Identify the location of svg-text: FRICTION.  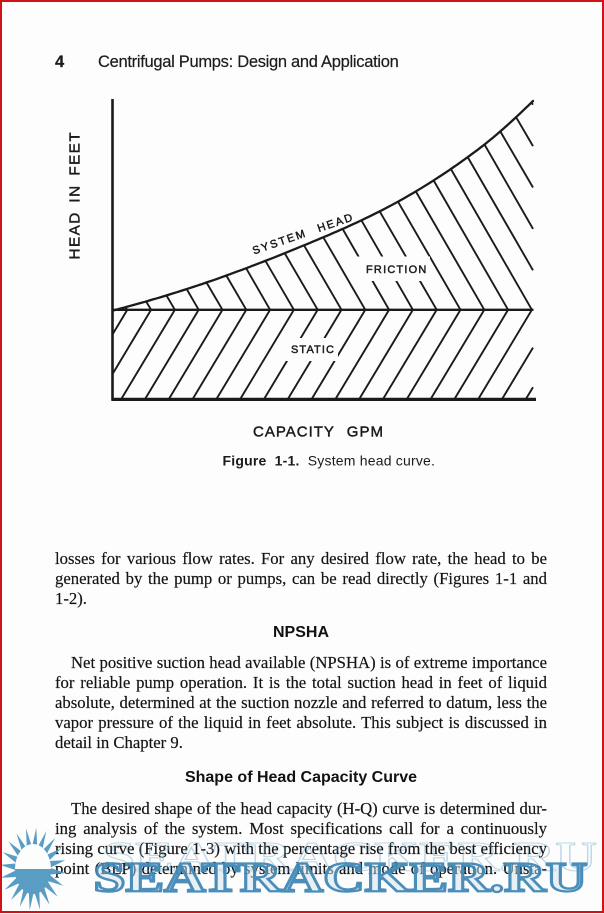
(397, 270).